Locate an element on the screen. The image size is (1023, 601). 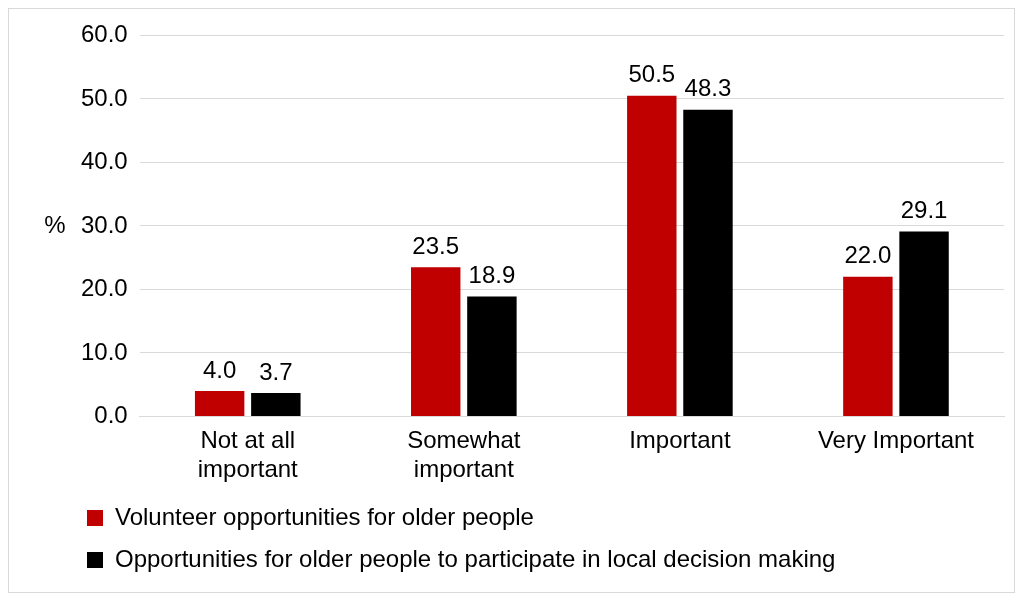
x-tick-label: Important is located at coordinates (680, 440).